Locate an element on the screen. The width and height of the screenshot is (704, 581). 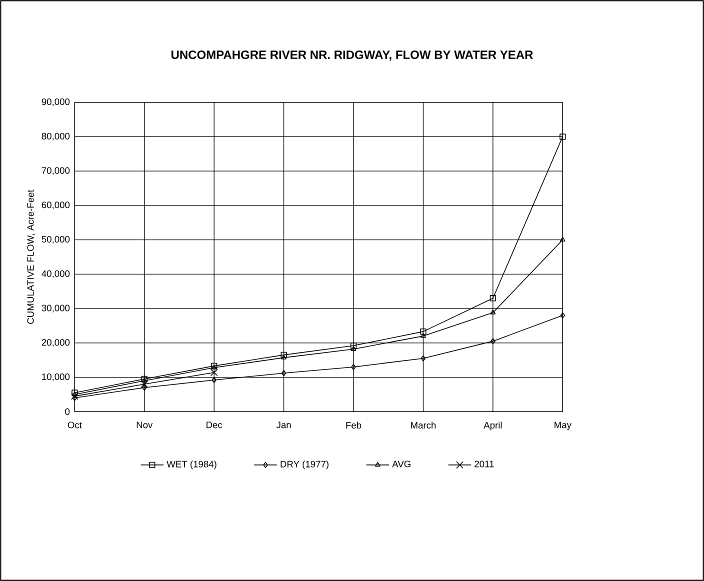
y-tick-label: 70,000 is located at coordinates (56, 171).